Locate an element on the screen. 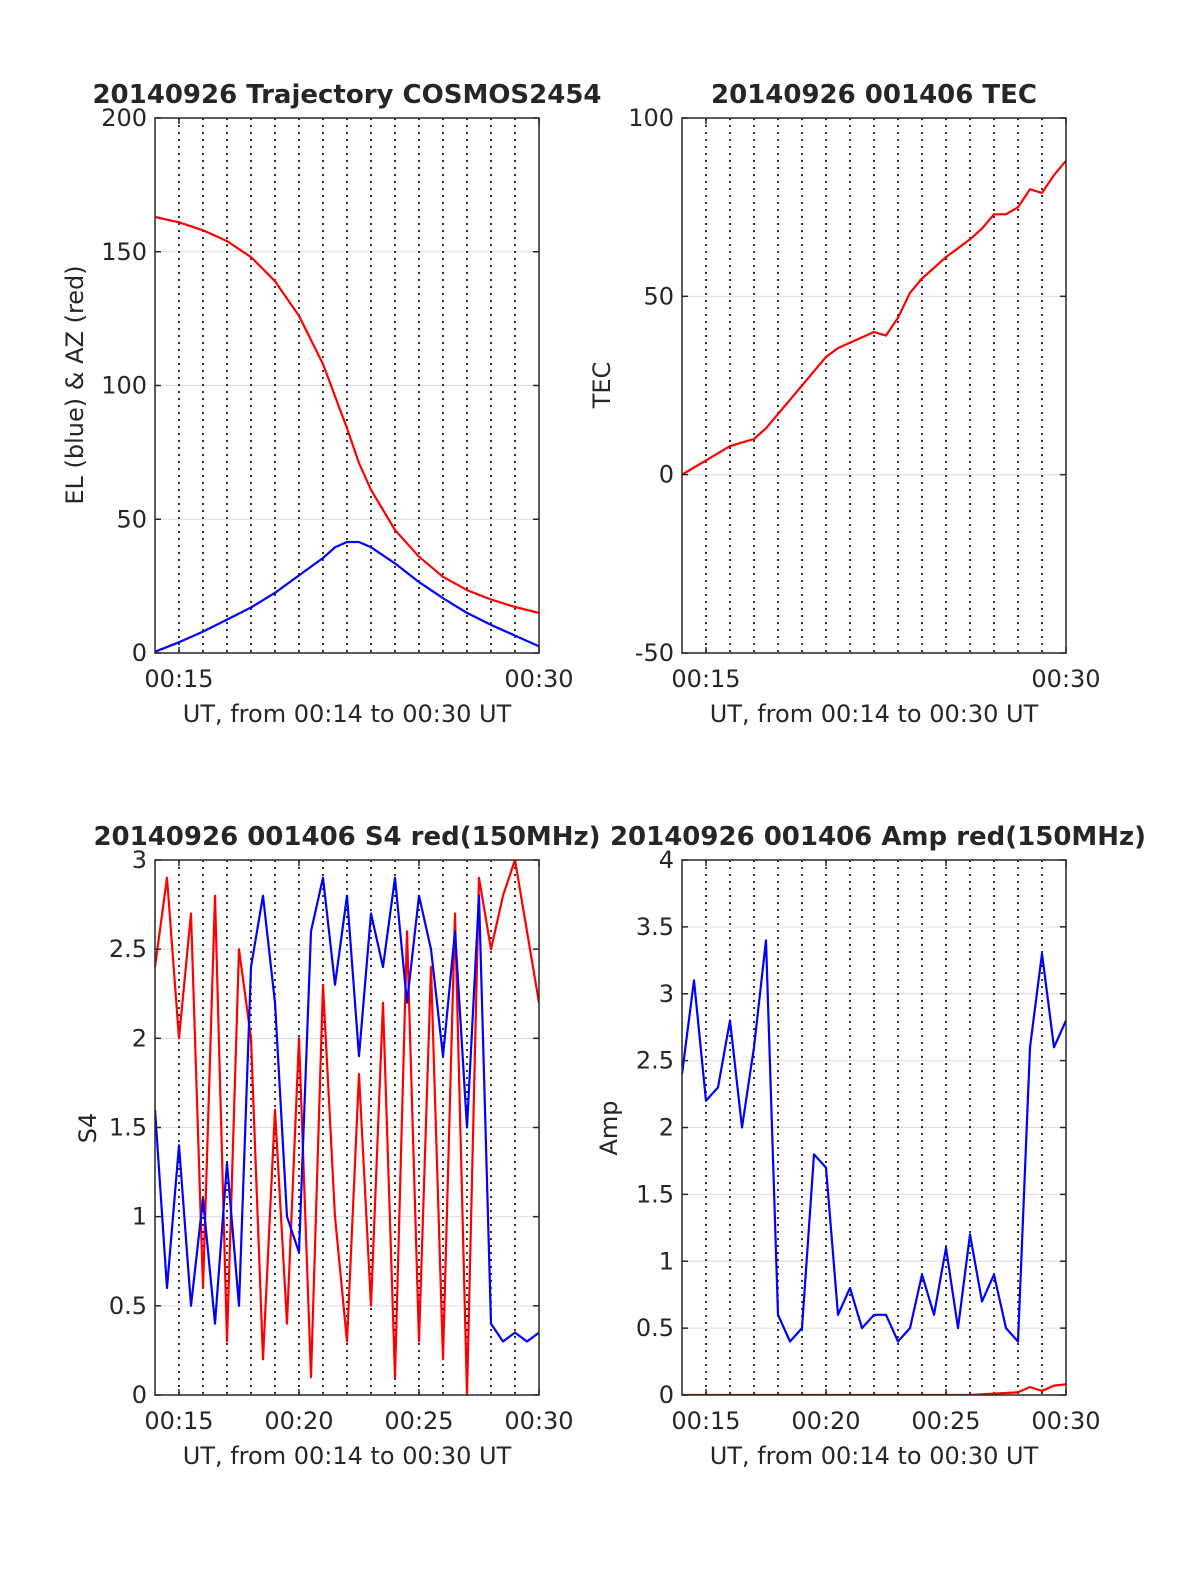 The width and height of the screenshot is (1200, 1575). amp-y-tick-label: 0 is located at coordinates (666, 1395).